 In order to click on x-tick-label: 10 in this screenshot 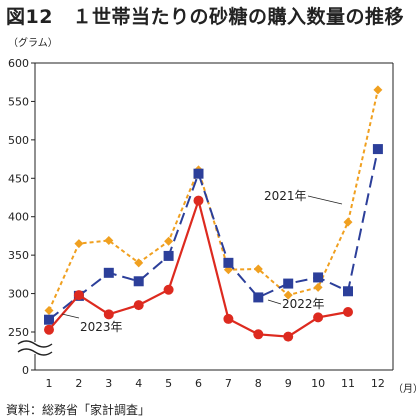, I will do `click(318, 383)`.